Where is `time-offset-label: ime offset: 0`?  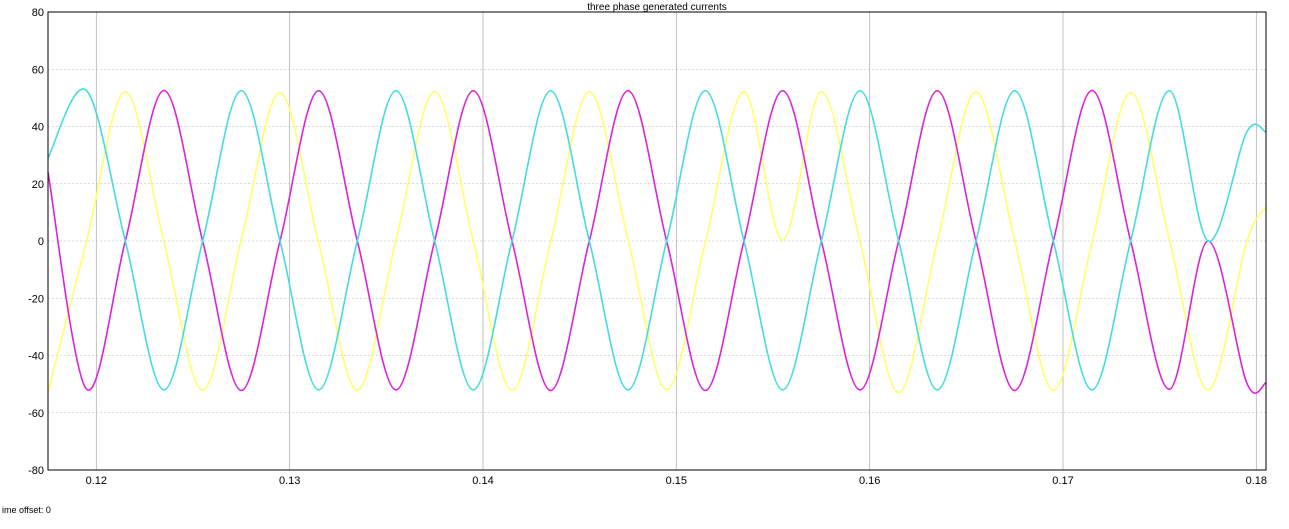
time-offset-label: ime offset: 0 is located at coordinates (26, 510).